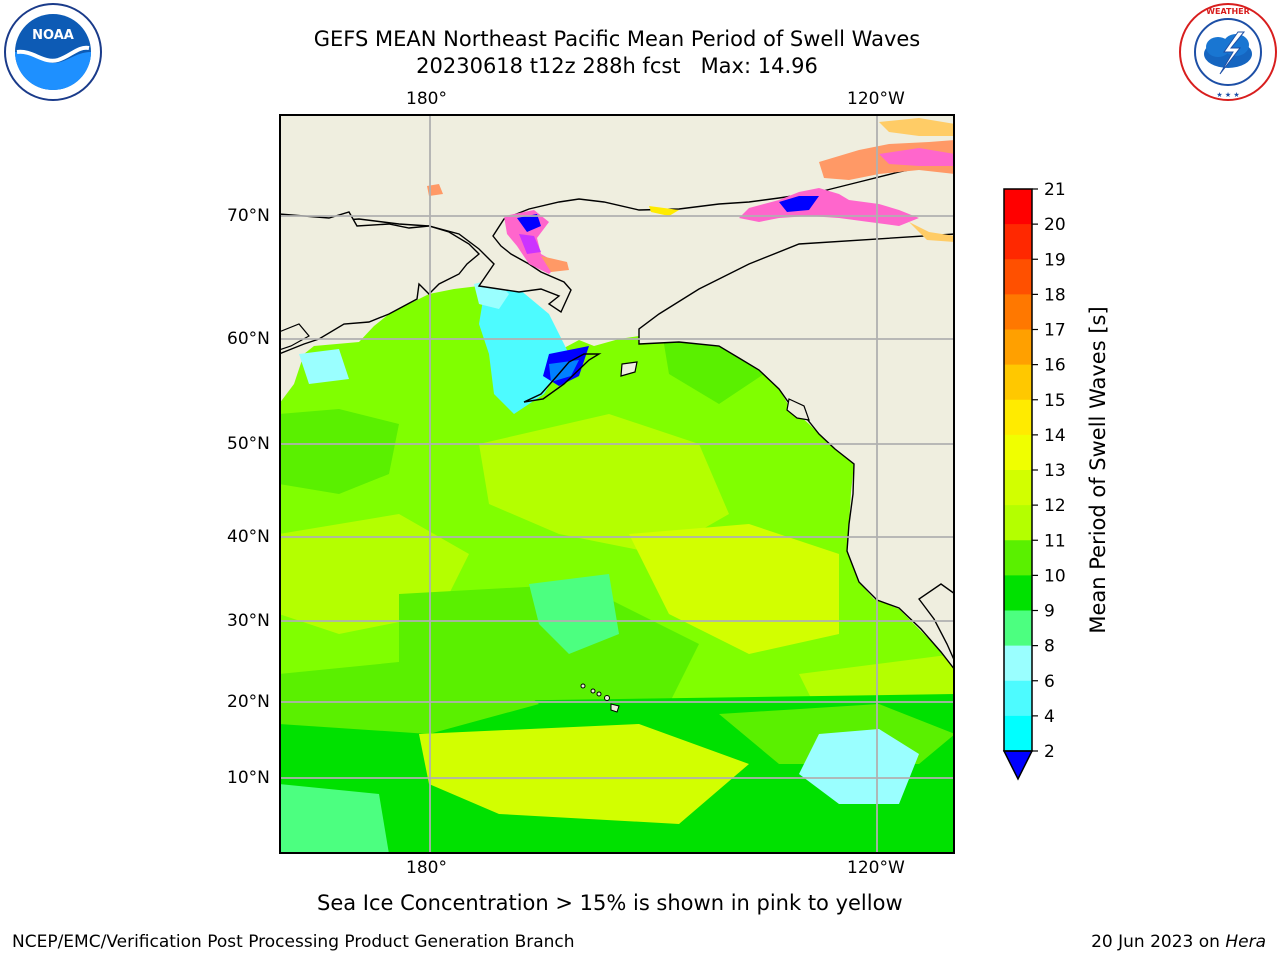 The image size is (1280, 960). I want to click on colorbar-tick-label: 17, so click(1055, 331).